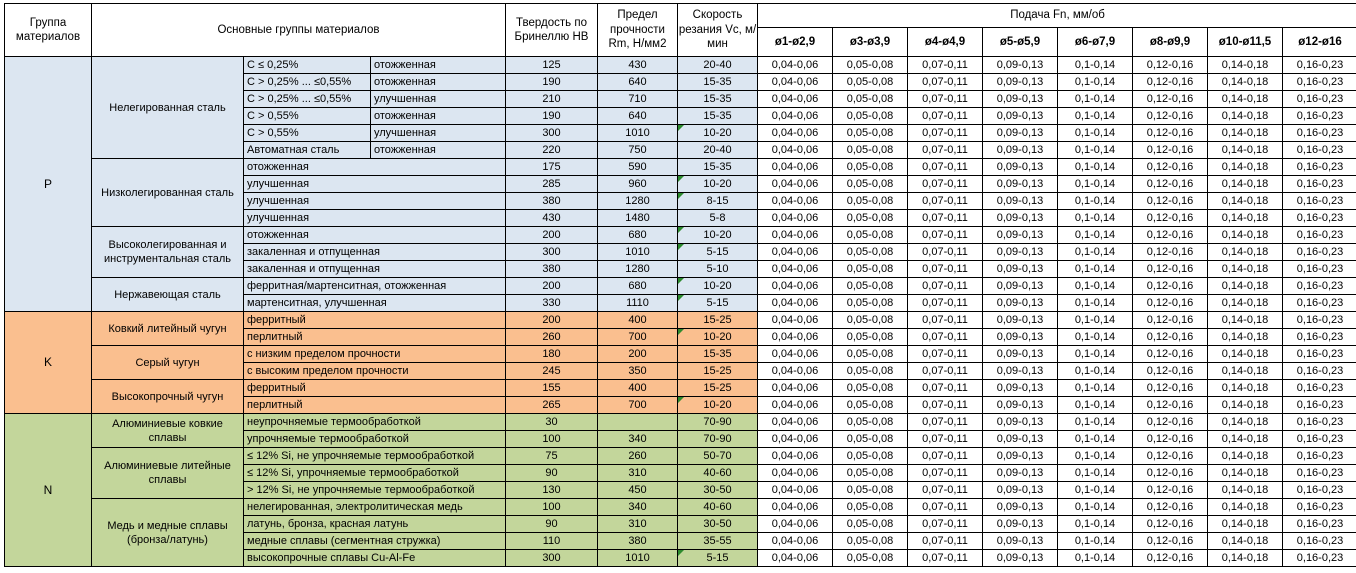  What do you see at coordinates (374, 422) in the screenshot?
I see `material-desc-cell: неупрочняемые термообработкой` at bounding box center [374, 422].